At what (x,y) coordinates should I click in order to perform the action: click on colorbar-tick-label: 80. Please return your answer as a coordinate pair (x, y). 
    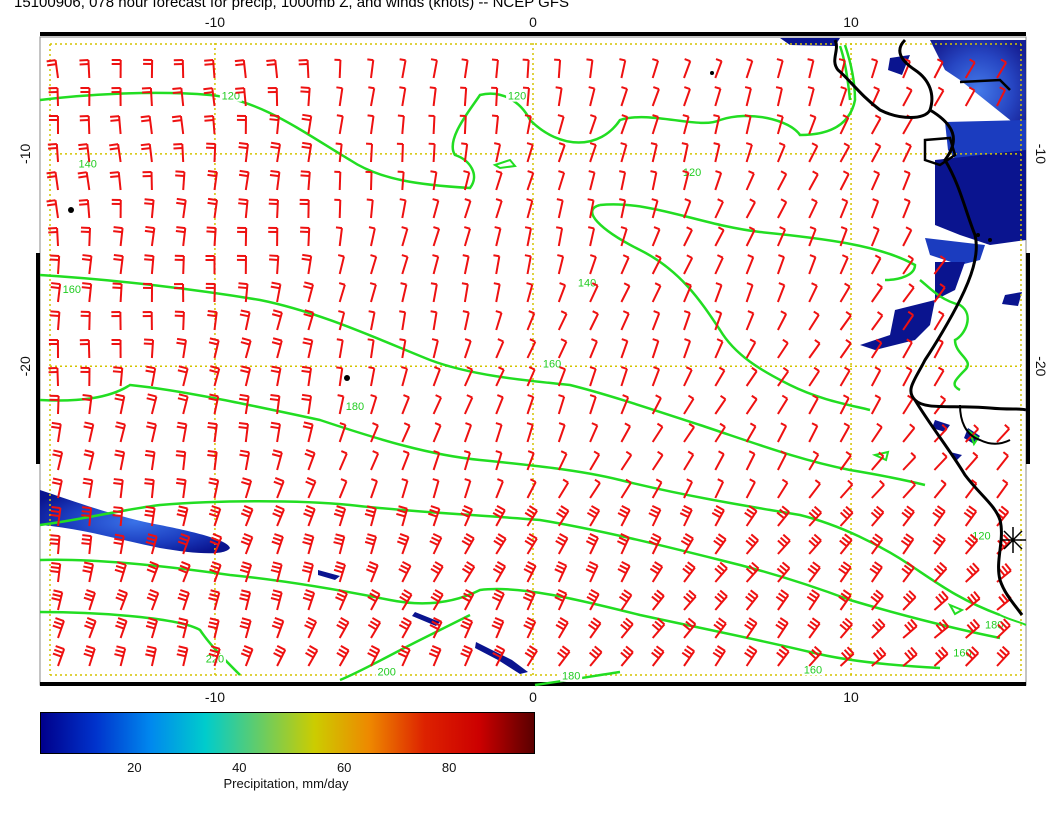
    Looking at the image, I should click on (449, 767).